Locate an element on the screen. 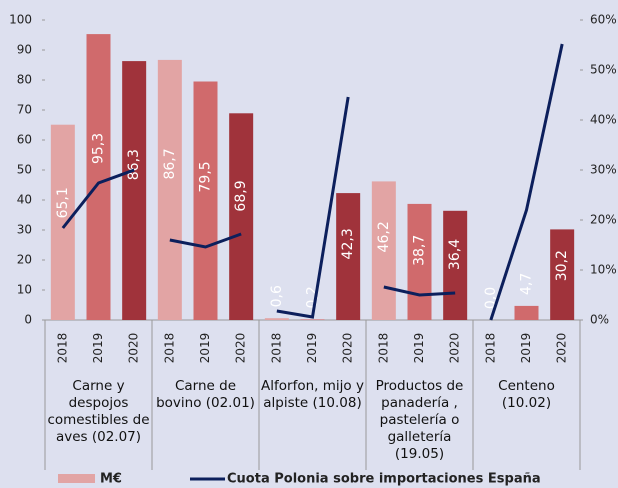  data-label: 36,4 is located at coordinates (455, 254).